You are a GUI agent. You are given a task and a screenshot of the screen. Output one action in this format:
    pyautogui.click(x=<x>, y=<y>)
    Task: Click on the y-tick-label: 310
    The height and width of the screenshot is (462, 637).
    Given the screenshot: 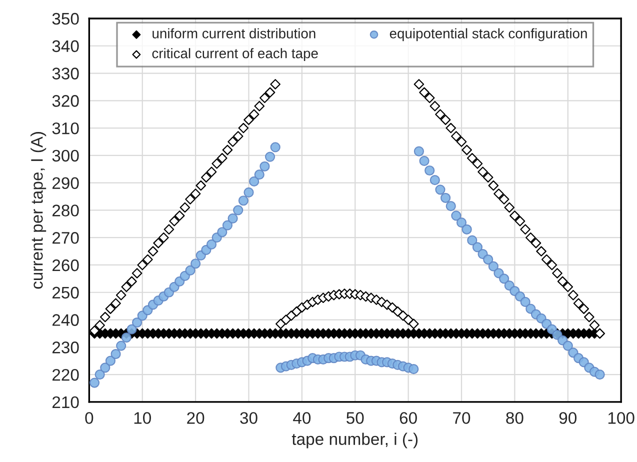 What is the action you would take?
    pyautogui.click(x=65, y=128)
    